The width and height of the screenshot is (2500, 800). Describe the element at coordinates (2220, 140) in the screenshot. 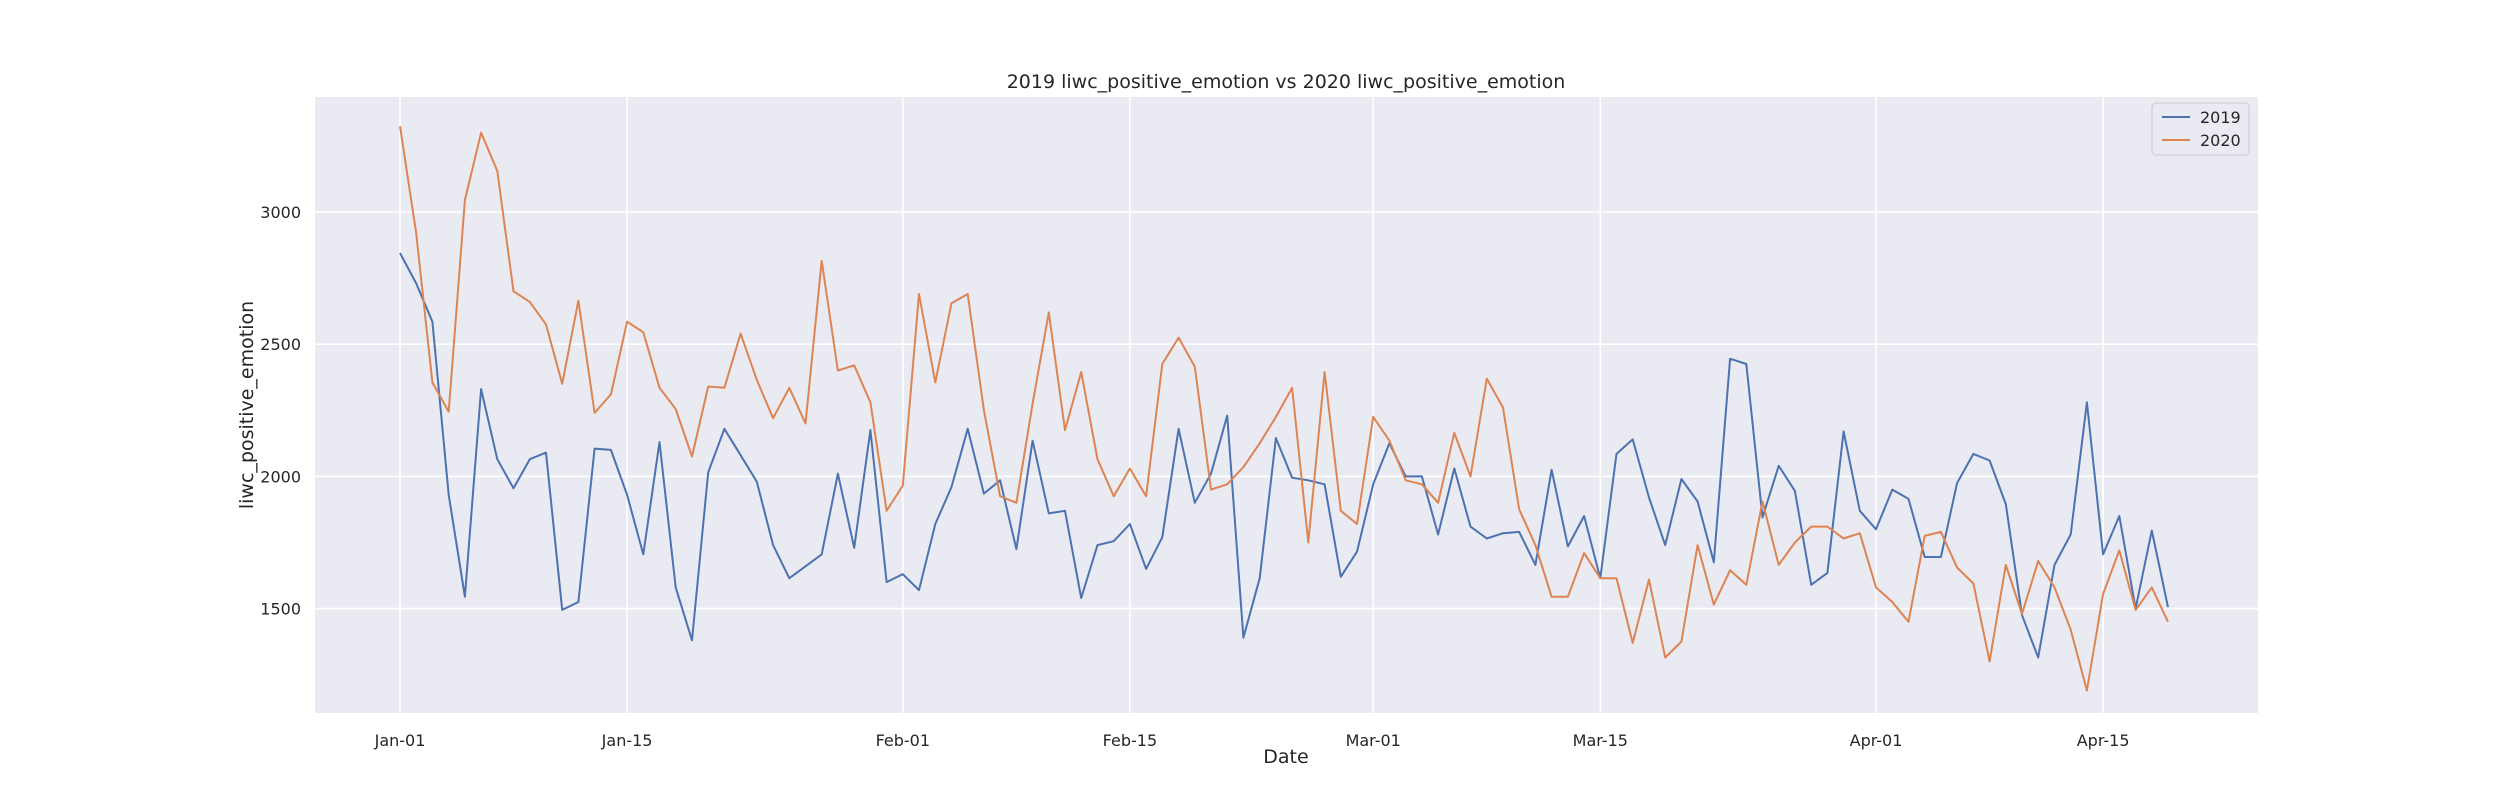

I see `legend-label-2020: 2020` at that location.